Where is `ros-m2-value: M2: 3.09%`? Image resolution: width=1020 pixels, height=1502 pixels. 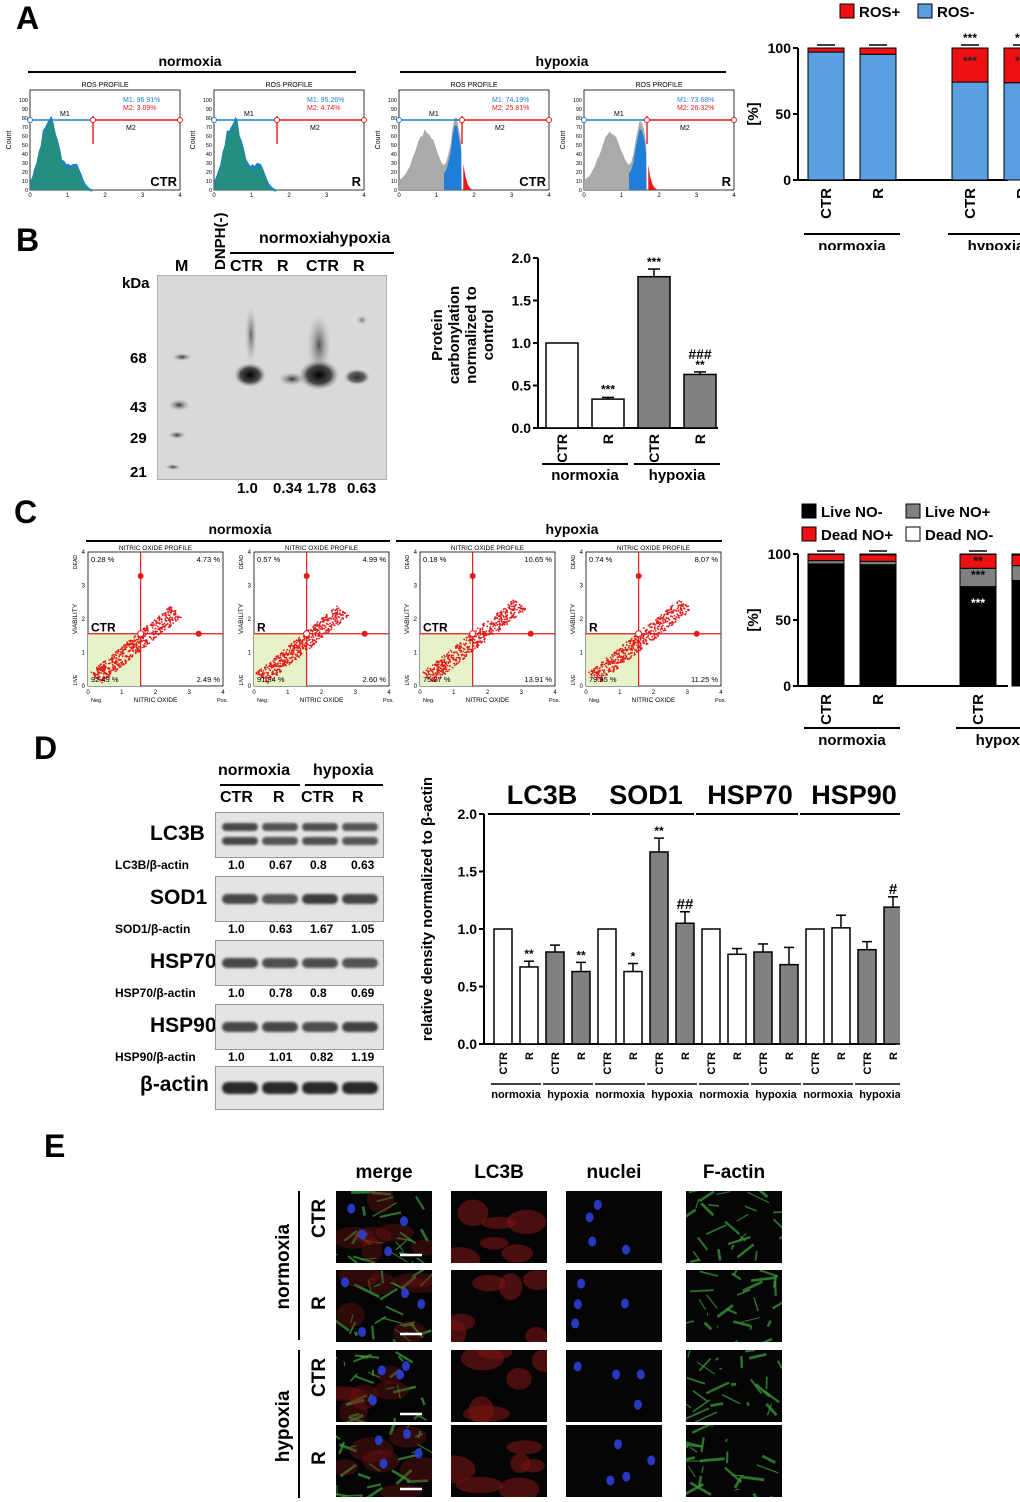 ros-m2-value: M2: 3.09% is located at coordinates (139, 108).